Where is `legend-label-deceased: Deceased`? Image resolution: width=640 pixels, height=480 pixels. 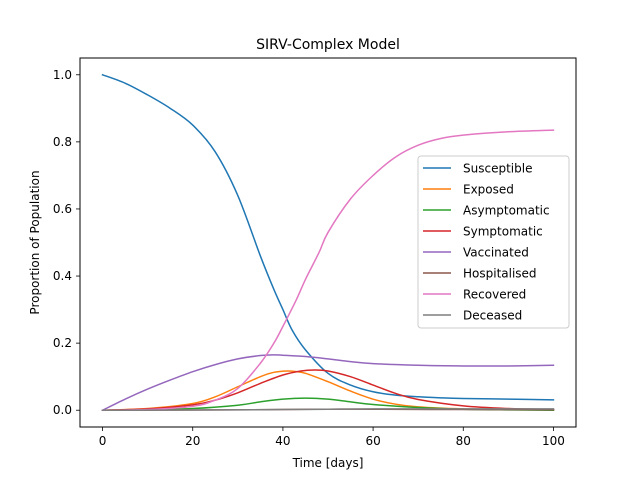
legend-label-deceased: Deceased is located at coordinates (492, 316).